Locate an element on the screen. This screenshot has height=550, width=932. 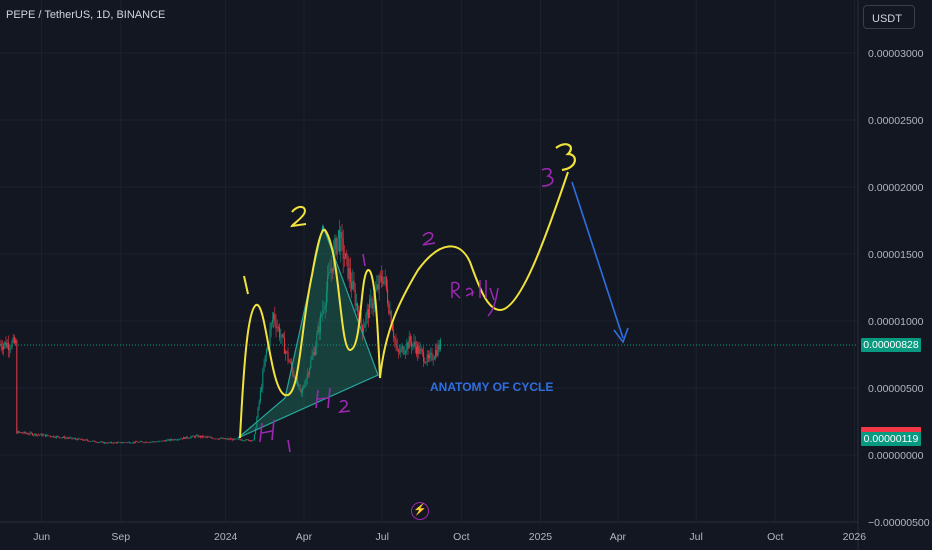
currency-button: USDT is located at coordinates (889, 17).